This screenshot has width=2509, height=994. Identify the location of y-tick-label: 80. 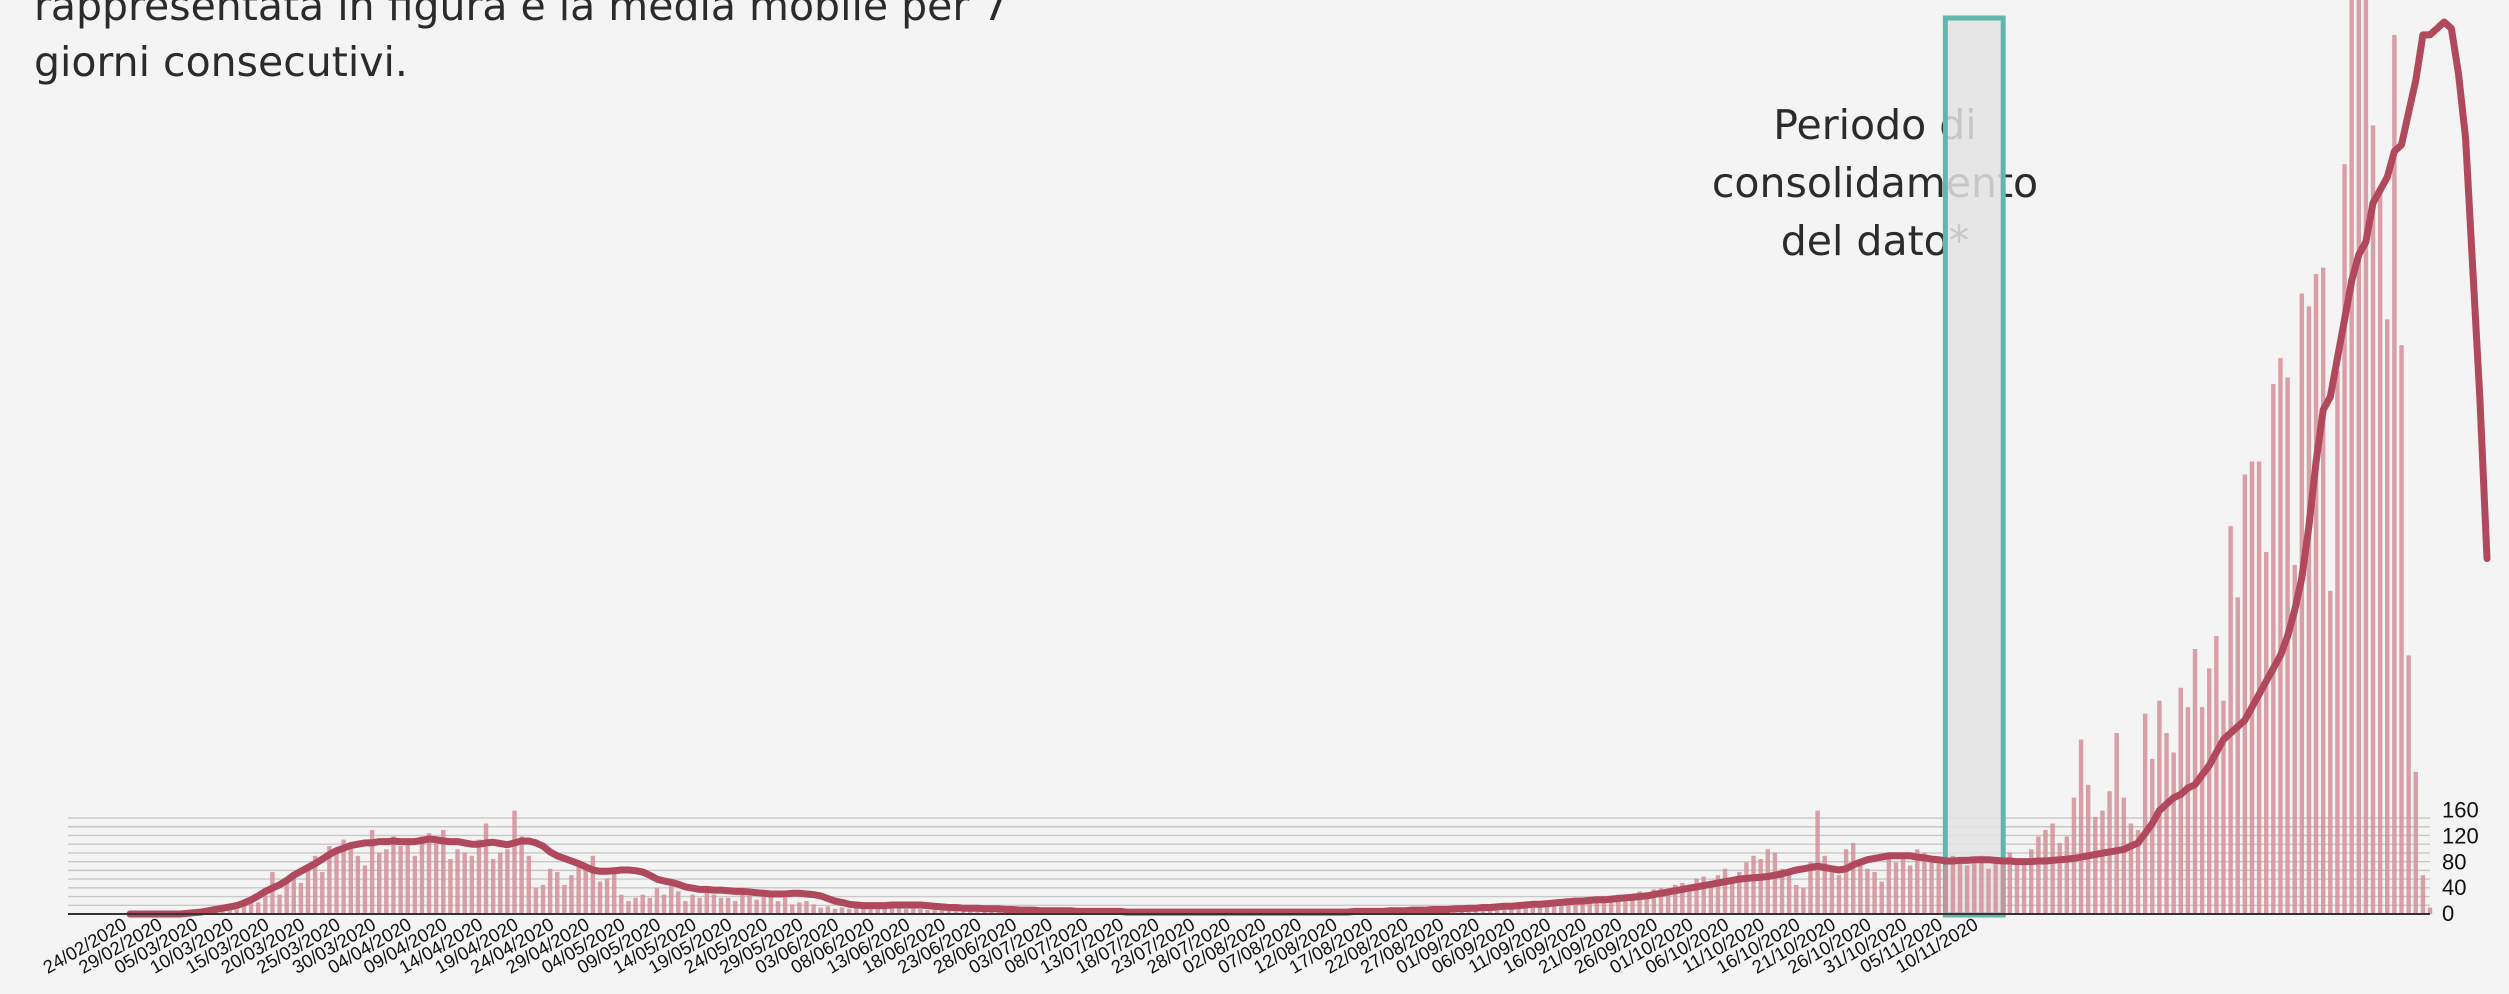
(2454, 861).